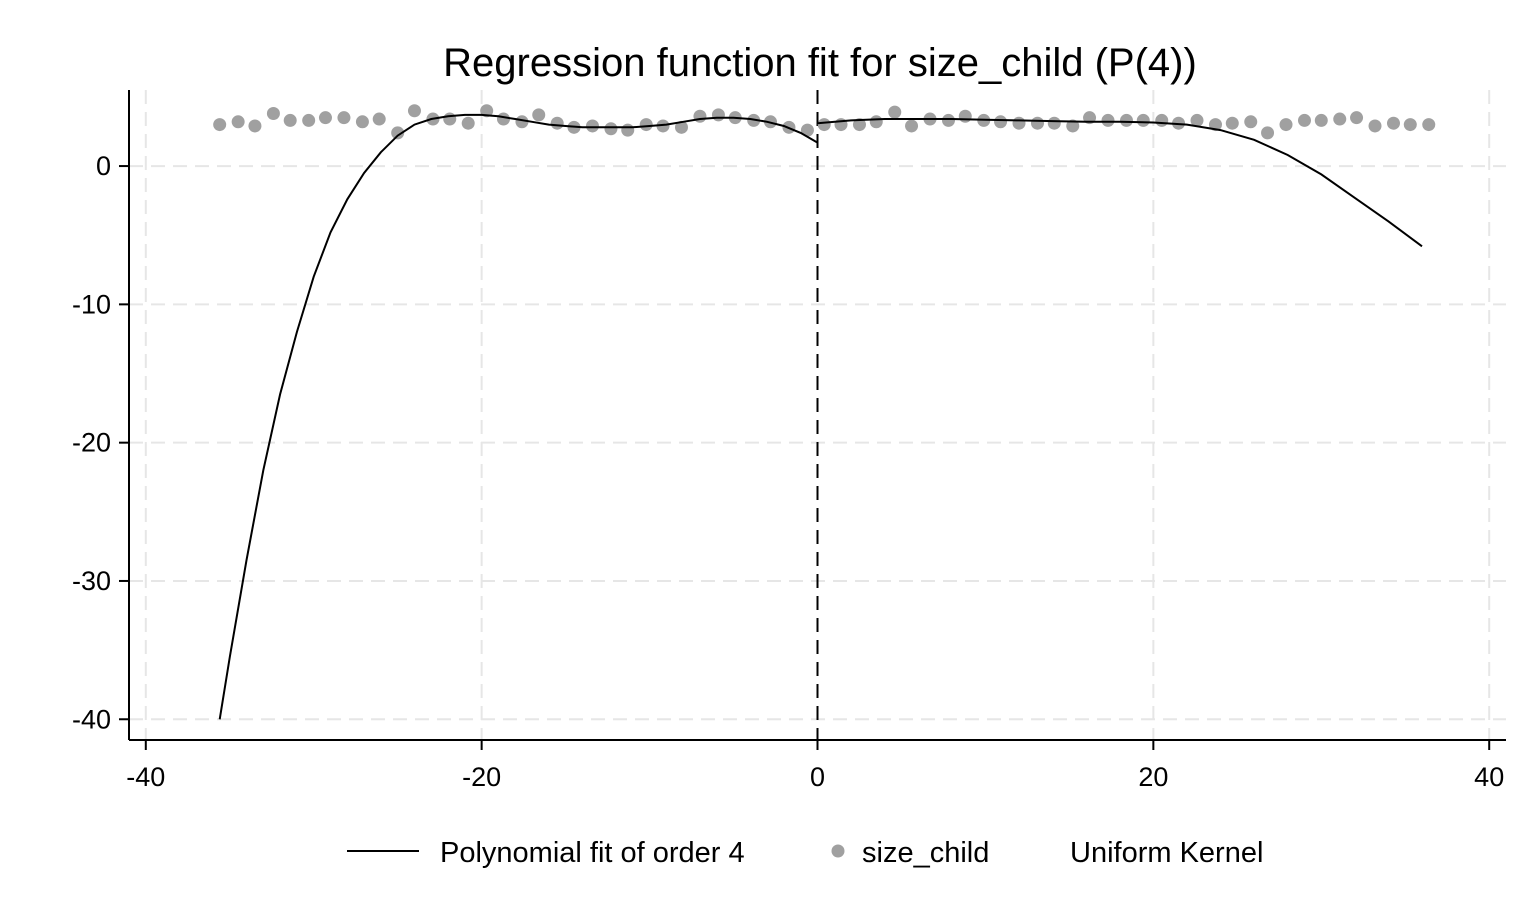 Image resolution: width=1540 pixels, height=924 pixels. What do you see at coordinates (103, 166) in the screenshot?
I see `y-tick-label: 0` at bounding box center [103, 166].